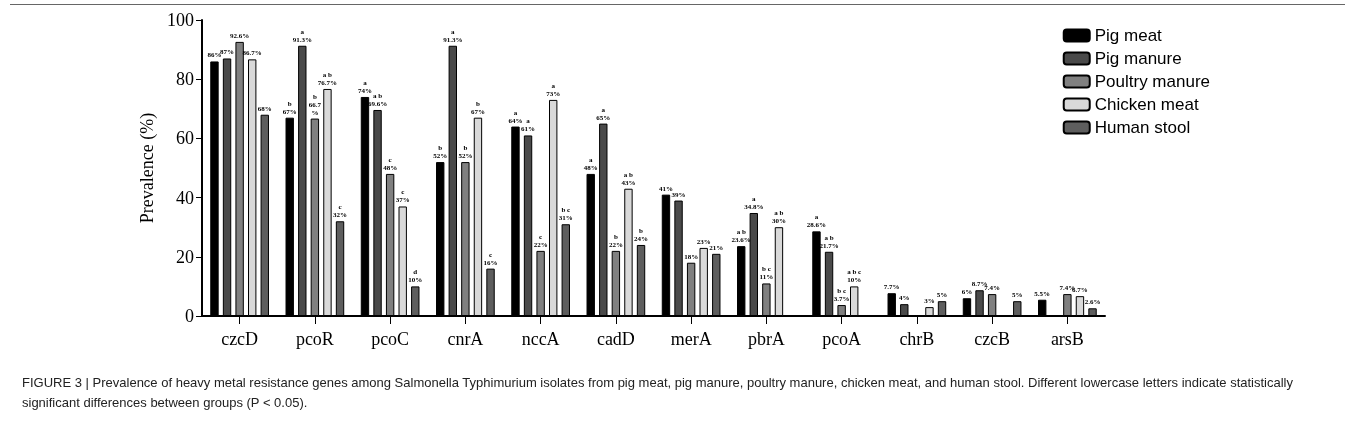 The height and width of the screenshot is (440, 1355). I want to click on x-tick-label: czcB, so click(992, 339).